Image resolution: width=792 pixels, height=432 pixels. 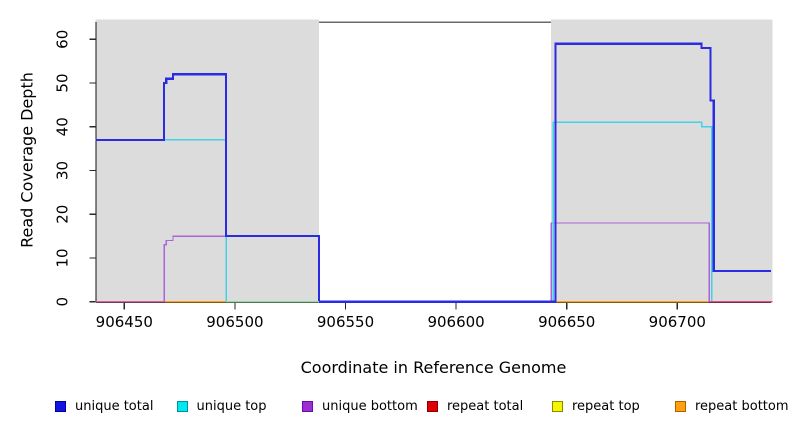 I want to click on y-tick-label: 0, so click(x=63, y=302).